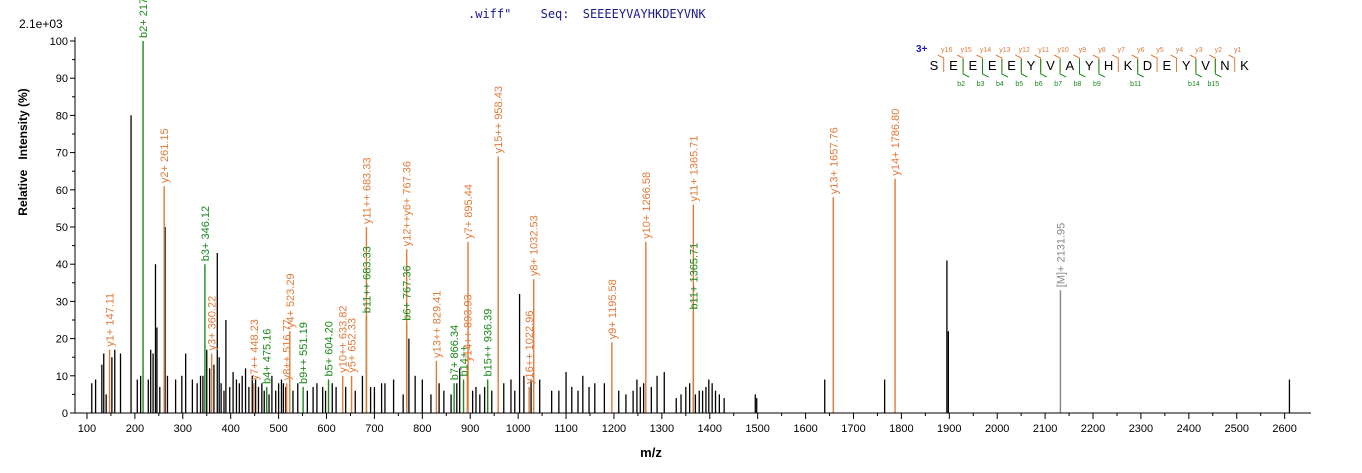 The image size is (1362, 473). I want to click on peak-label: y7+ 895.44, so click(469, 211).